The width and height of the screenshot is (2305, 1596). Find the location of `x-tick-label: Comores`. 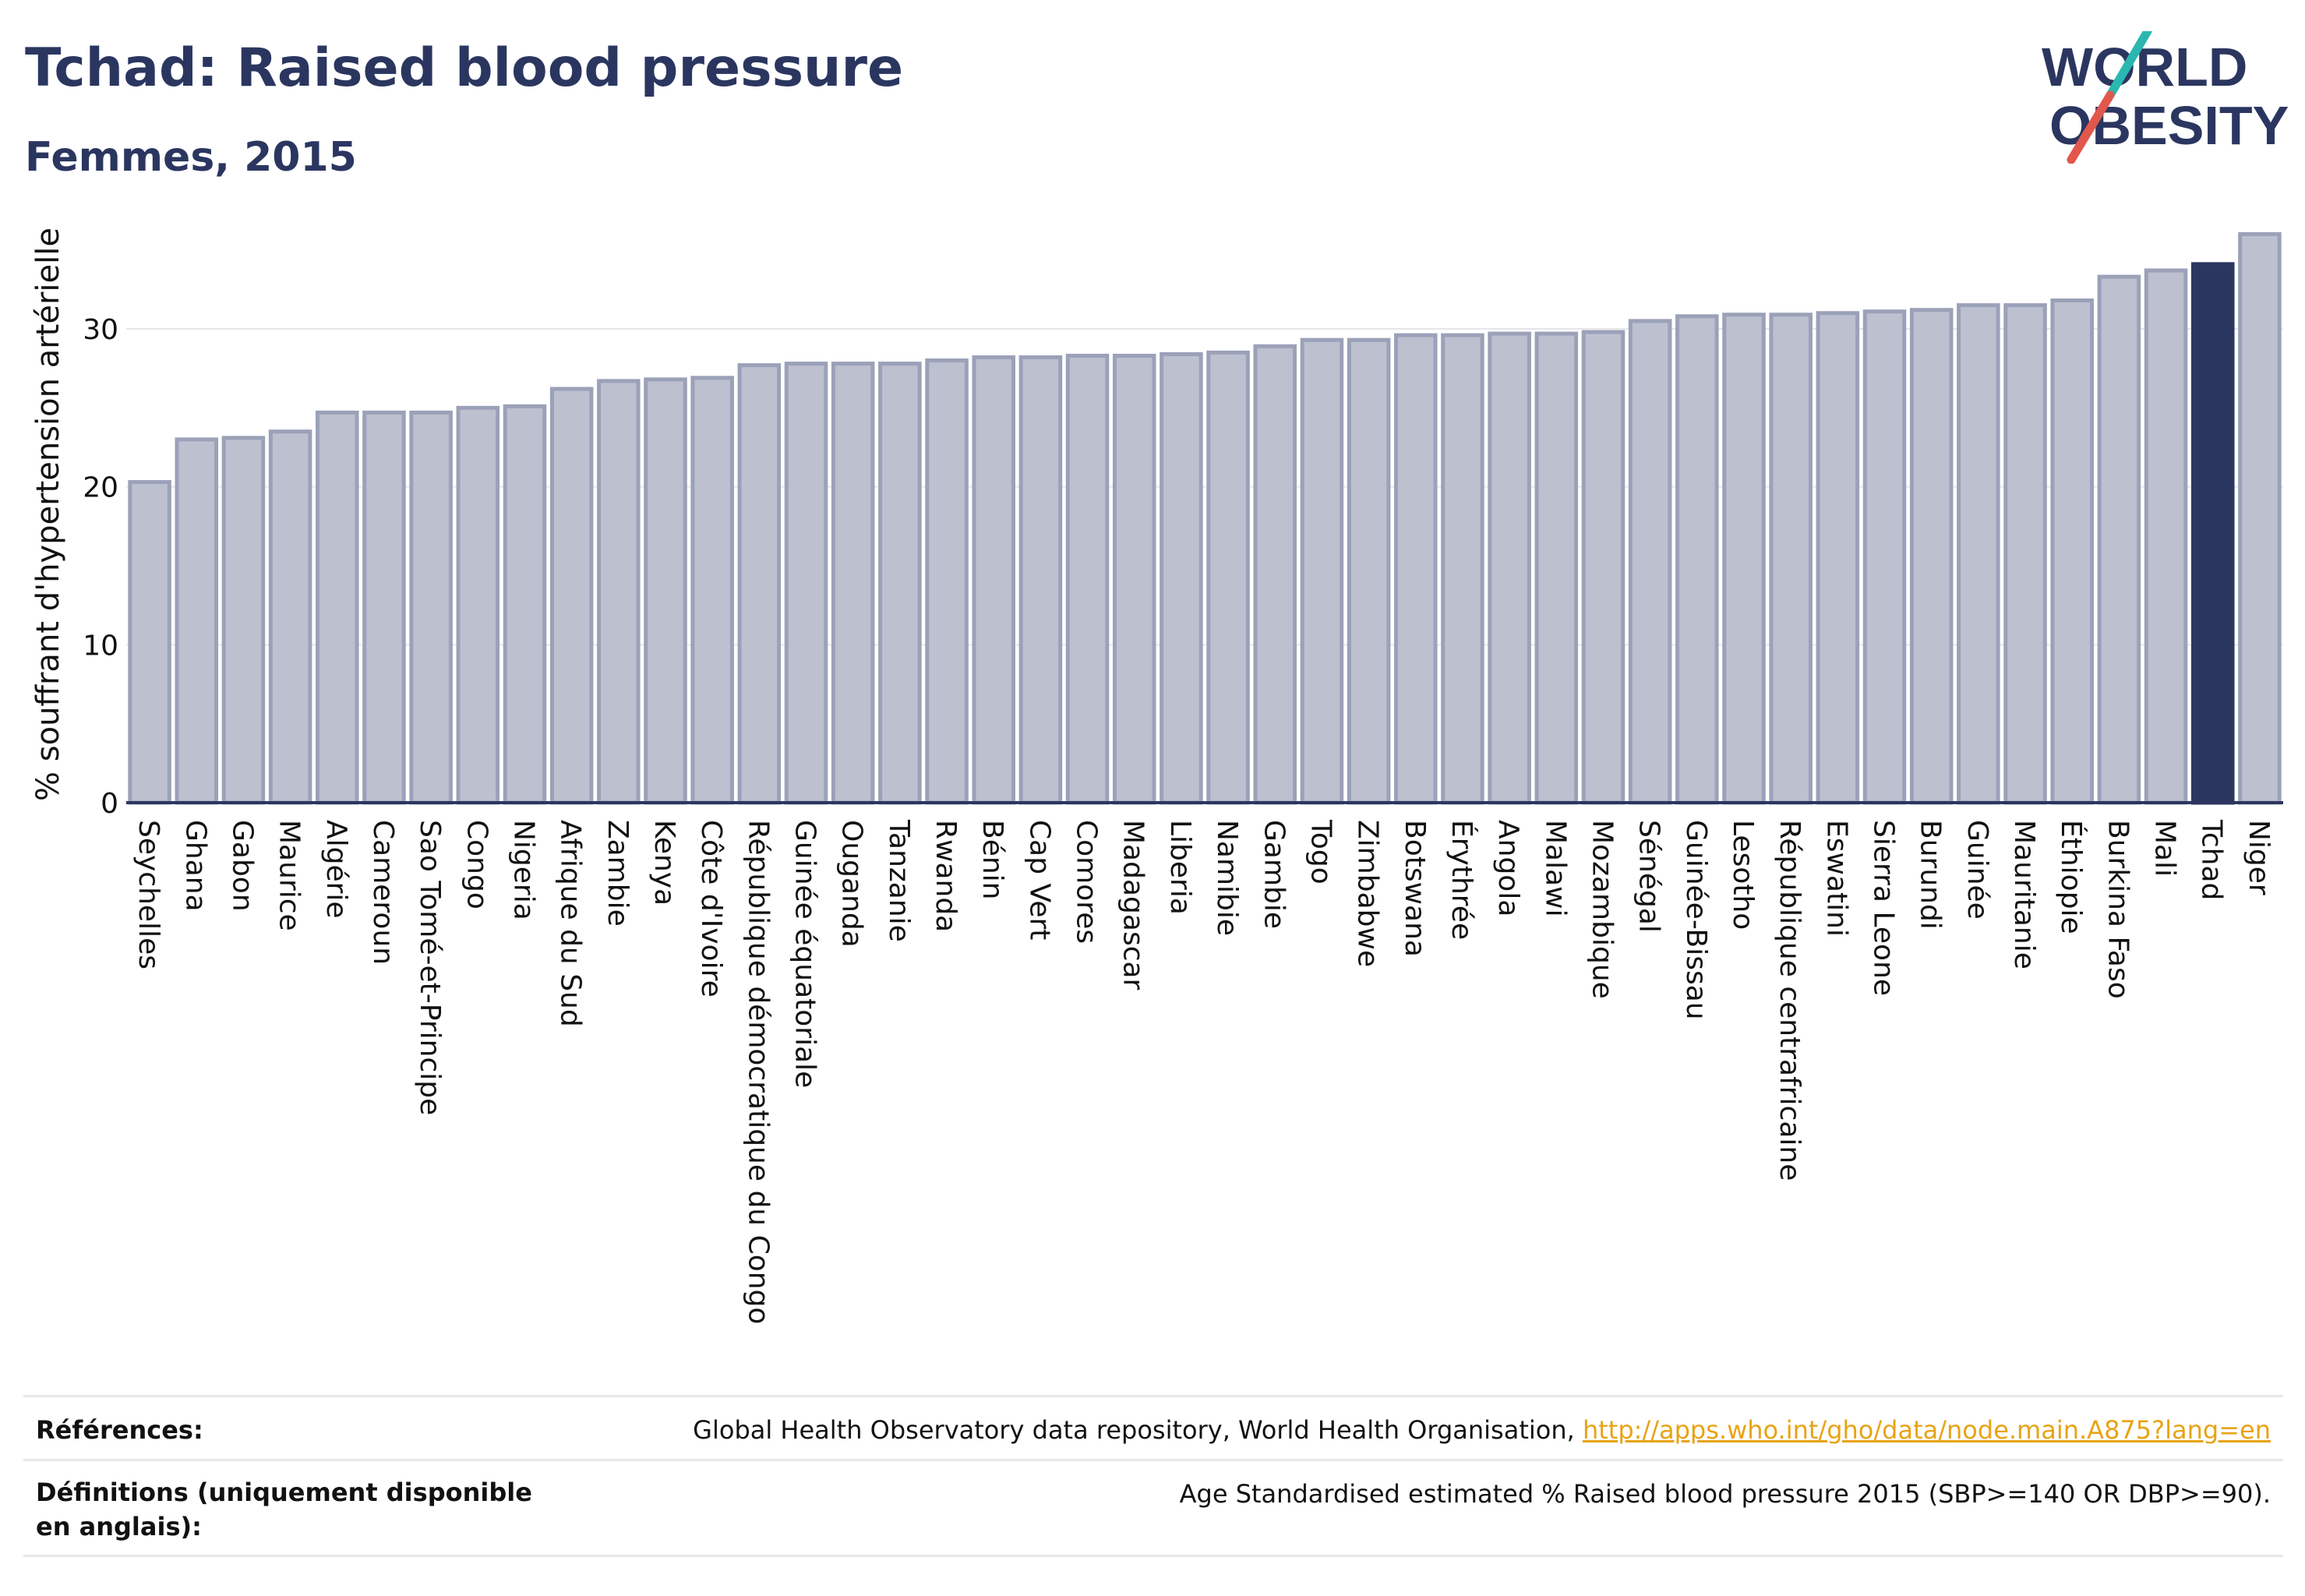

x-tick-label: Comores is located at coordinates (1087, 882).